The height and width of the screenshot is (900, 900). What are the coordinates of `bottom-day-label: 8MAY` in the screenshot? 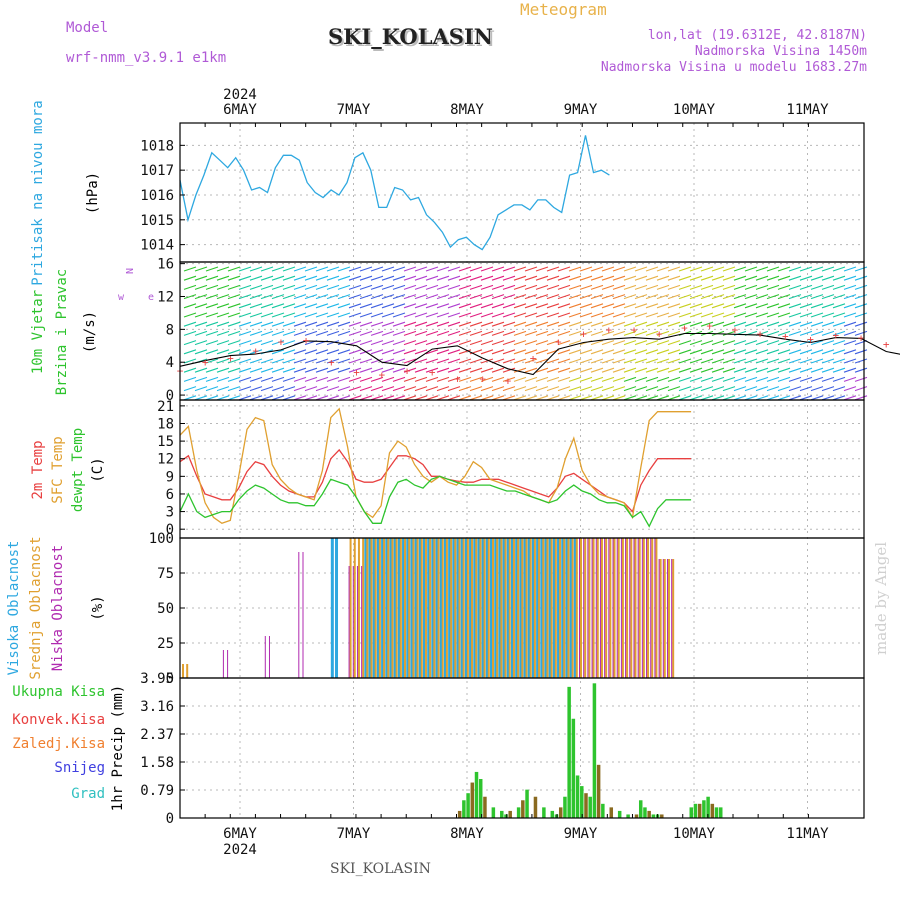 It's located at (467, 834).